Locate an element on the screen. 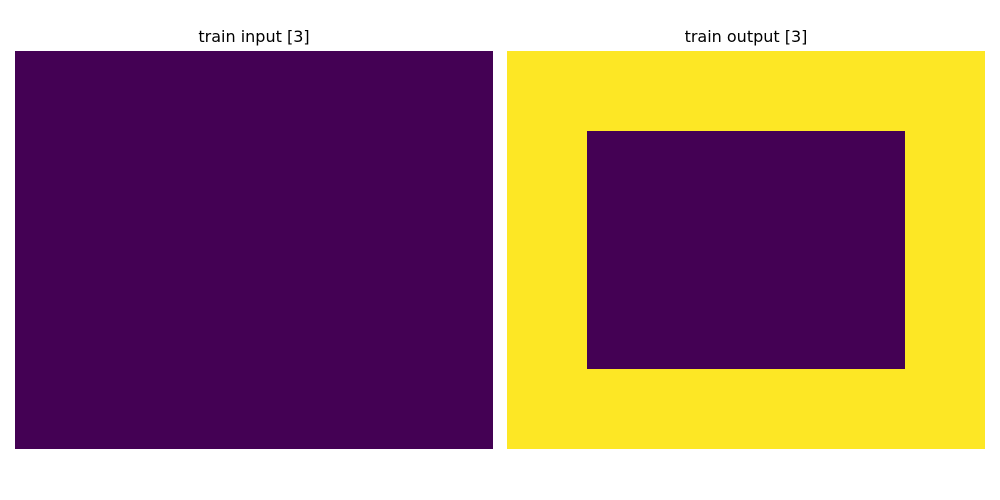 The image size is (1000, 500). train-input-cell-r4-c5 is located at coordinates (453, 409).